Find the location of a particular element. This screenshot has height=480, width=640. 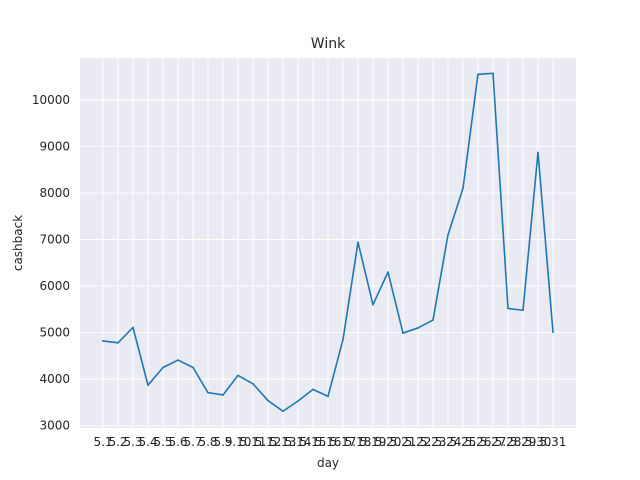

x-tick-label: 5.9 is located at coordinates (222, 442).